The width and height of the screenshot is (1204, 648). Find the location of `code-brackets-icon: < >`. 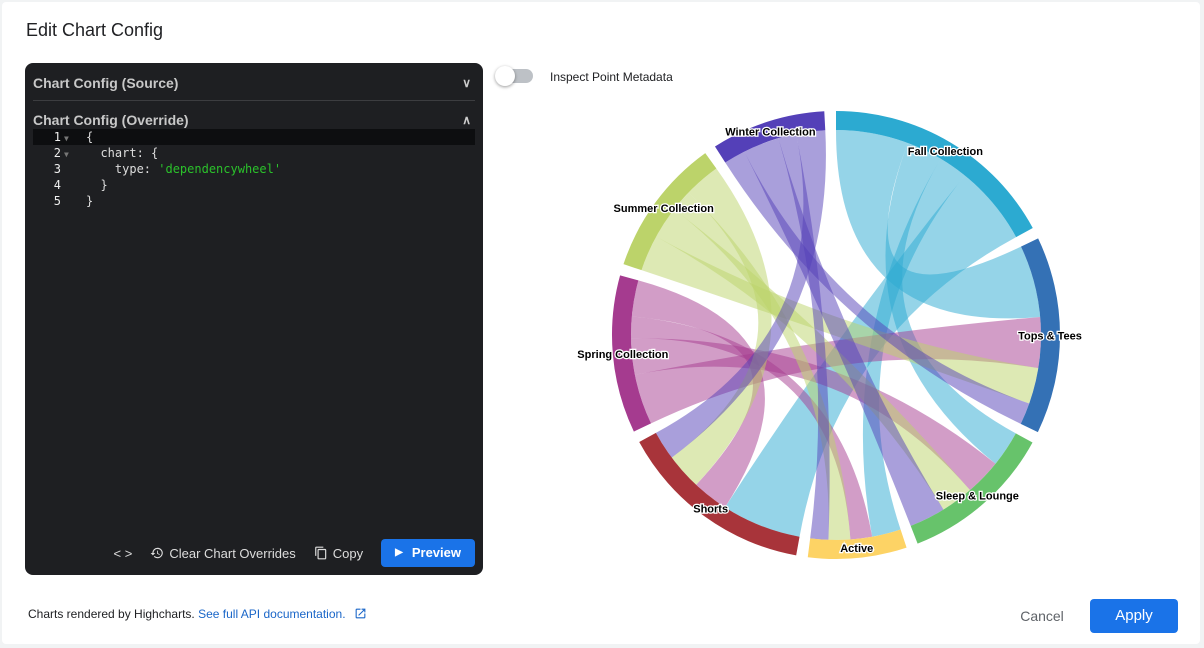

code-brackets-icon: < > is located at coordinates (123, 553).